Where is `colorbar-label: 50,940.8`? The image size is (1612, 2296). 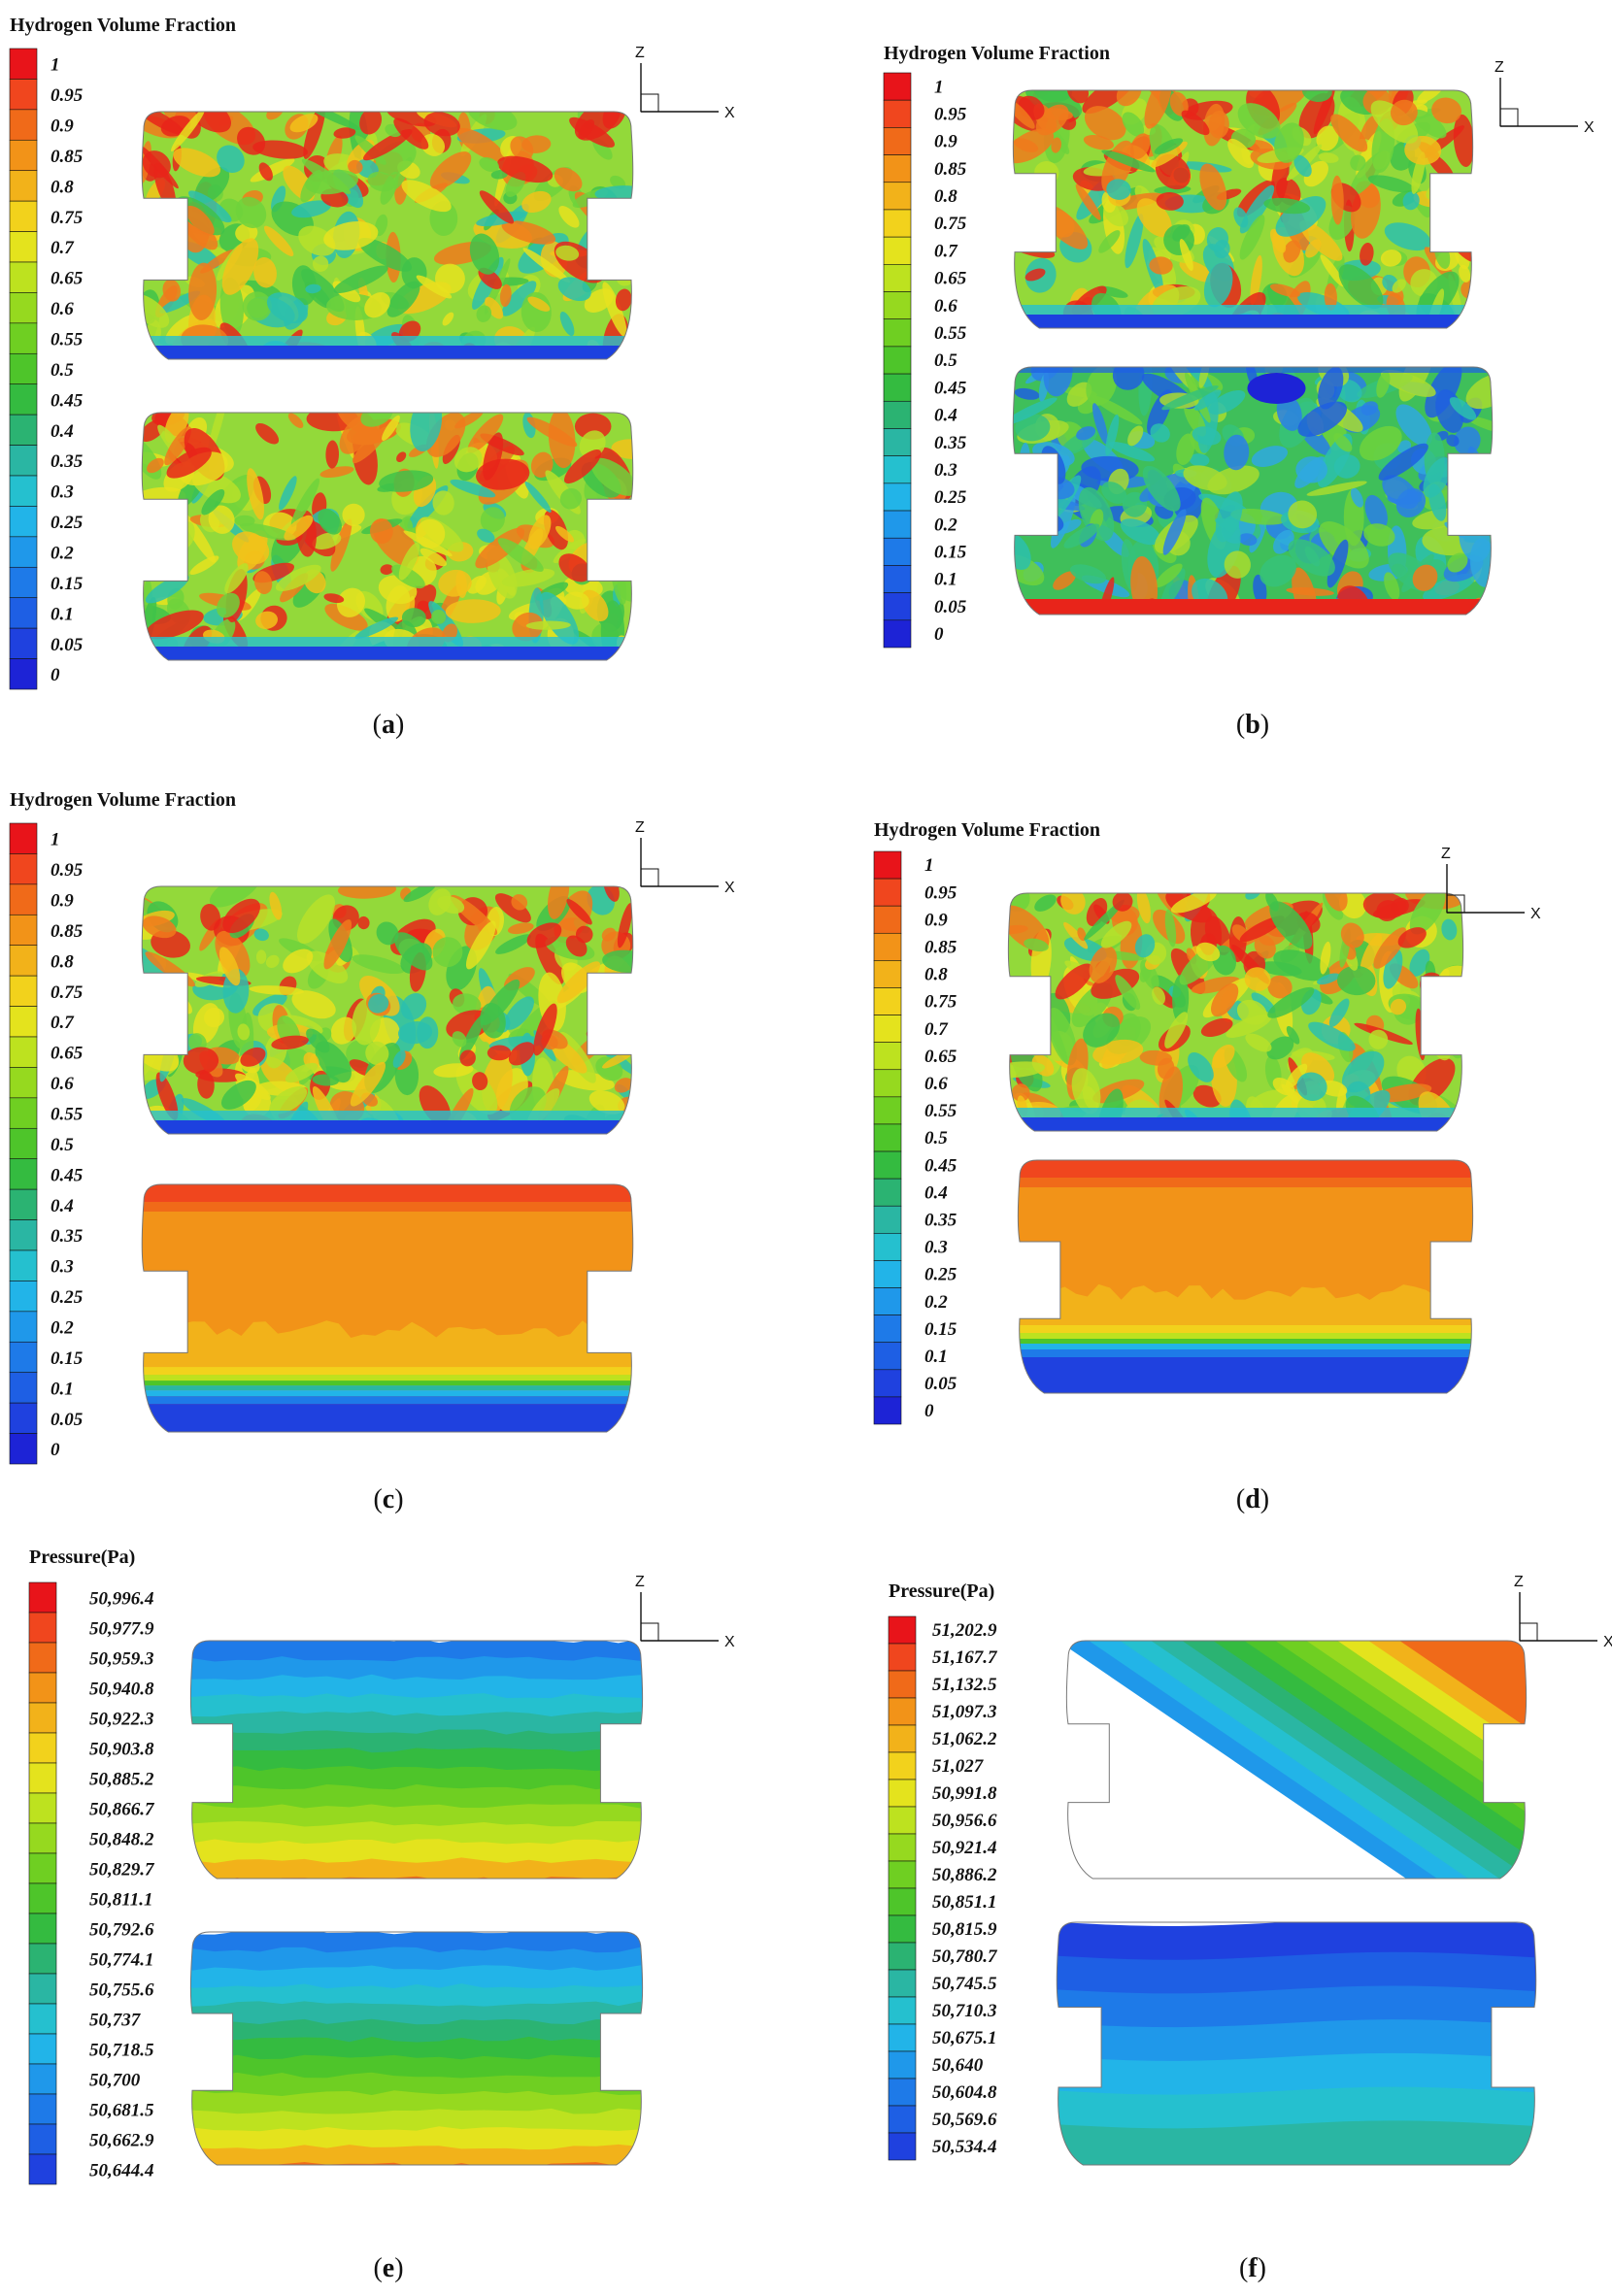 colorbar-label: 50,940.8 is located at coordinates (122, 1689).